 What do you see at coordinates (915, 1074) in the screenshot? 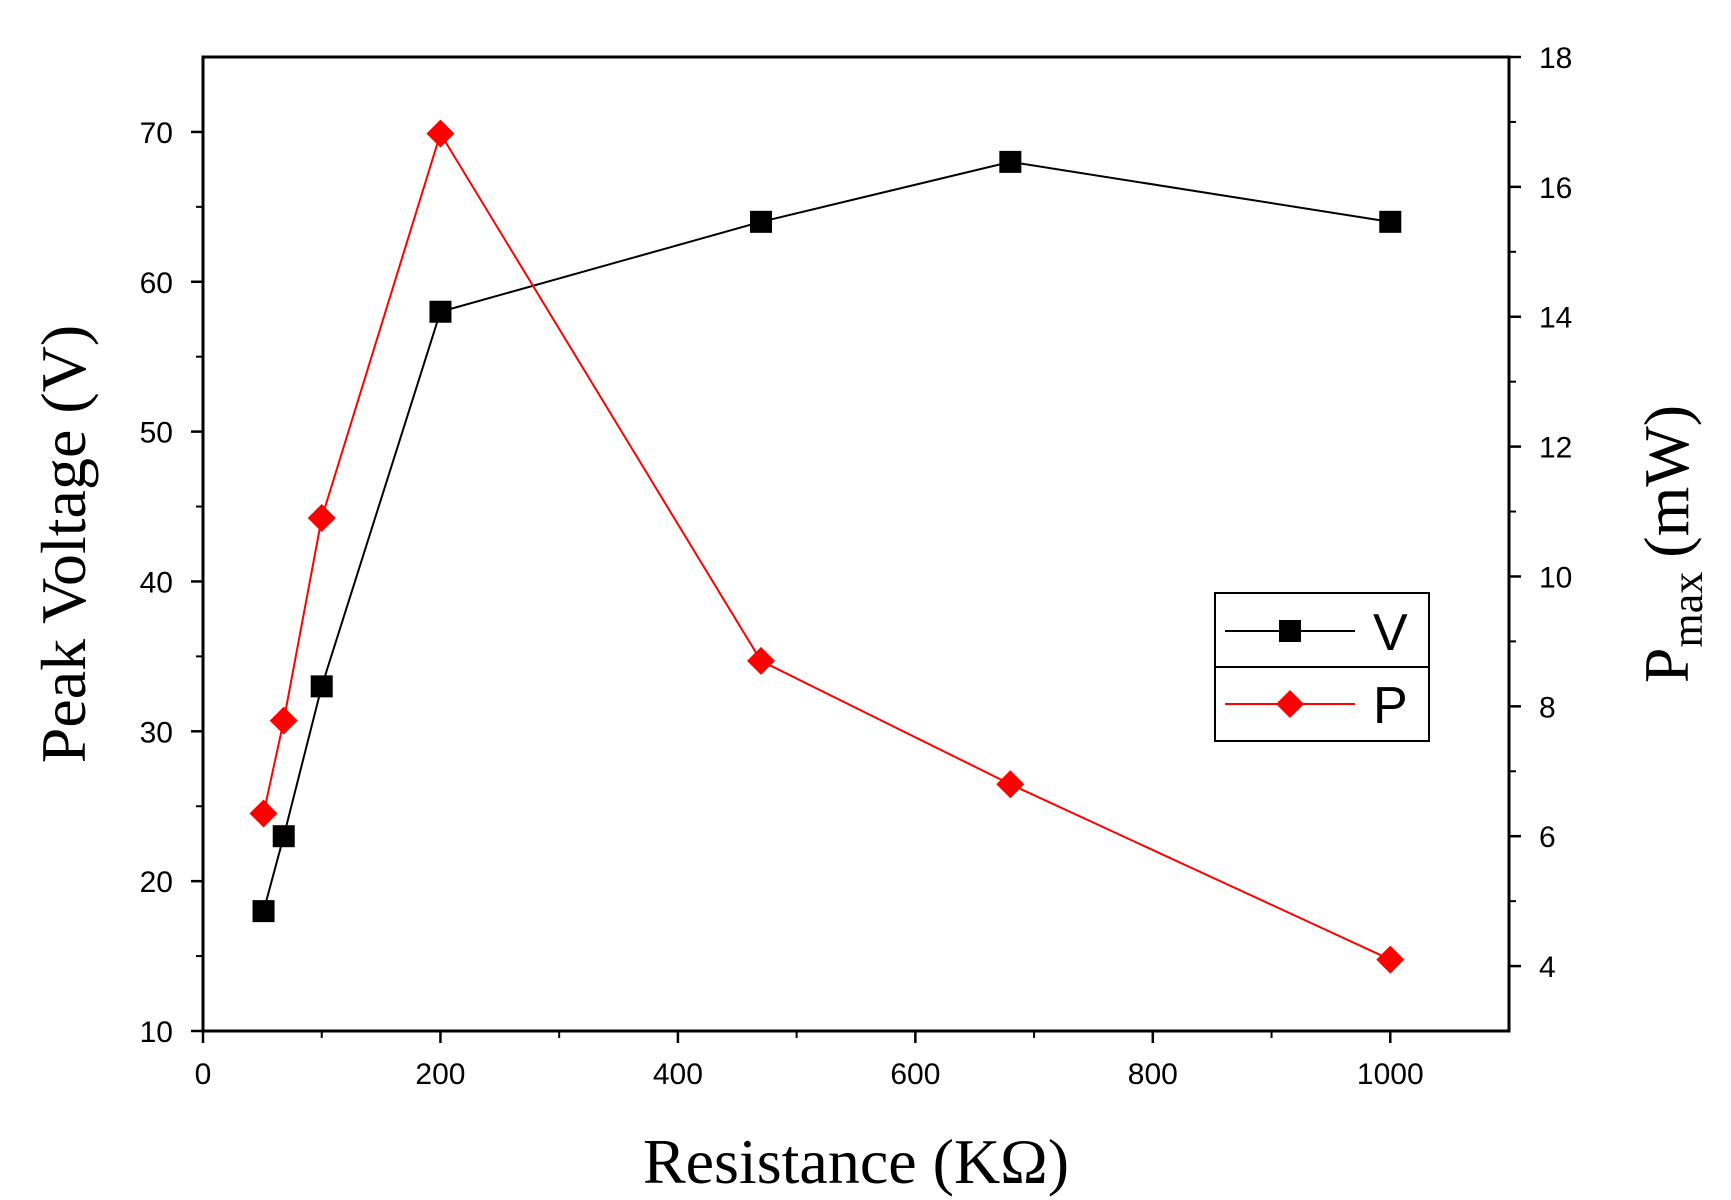
I see `x-tick-label: 600` at bounding box center [915, 1074].